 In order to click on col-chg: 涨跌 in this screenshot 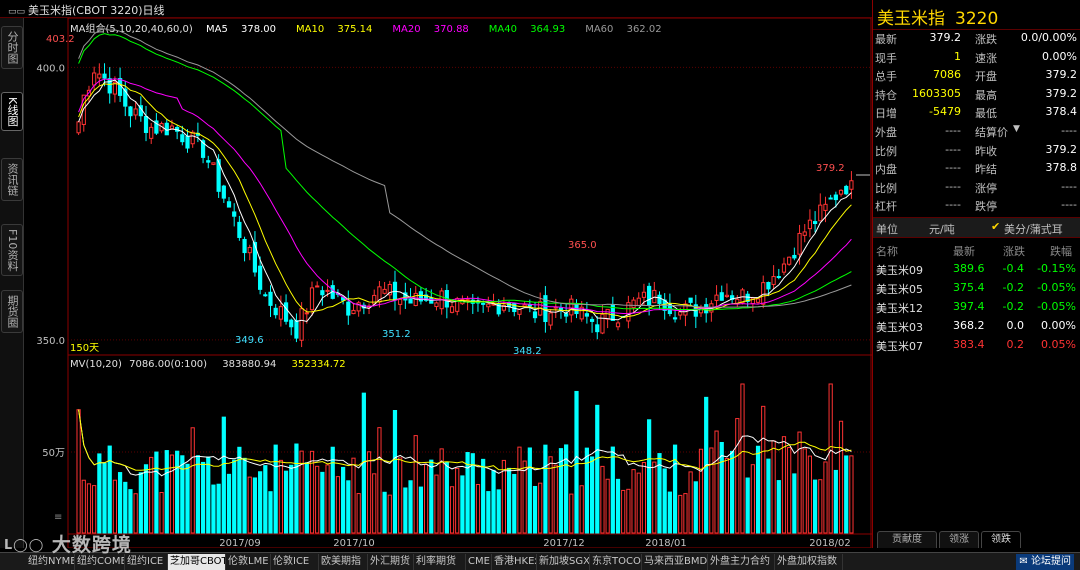, I will do `click(1014, 251)`.